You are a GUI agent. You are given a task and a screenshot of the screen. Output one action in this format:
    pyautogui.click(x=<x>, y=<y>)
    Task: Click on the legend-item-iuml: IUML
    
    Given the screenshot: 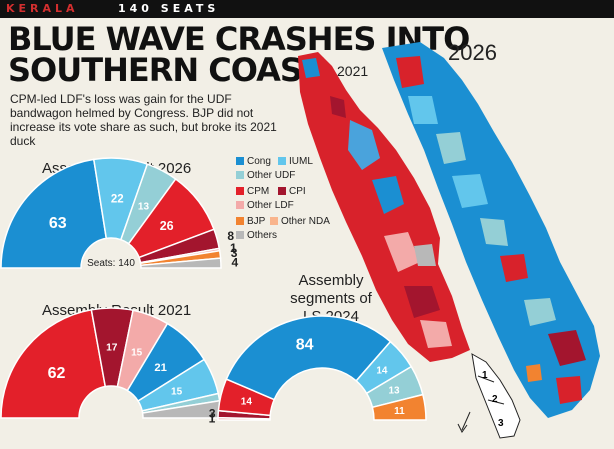 What is the action you would take?
    pyautogui.click(x=295, y=162)
    